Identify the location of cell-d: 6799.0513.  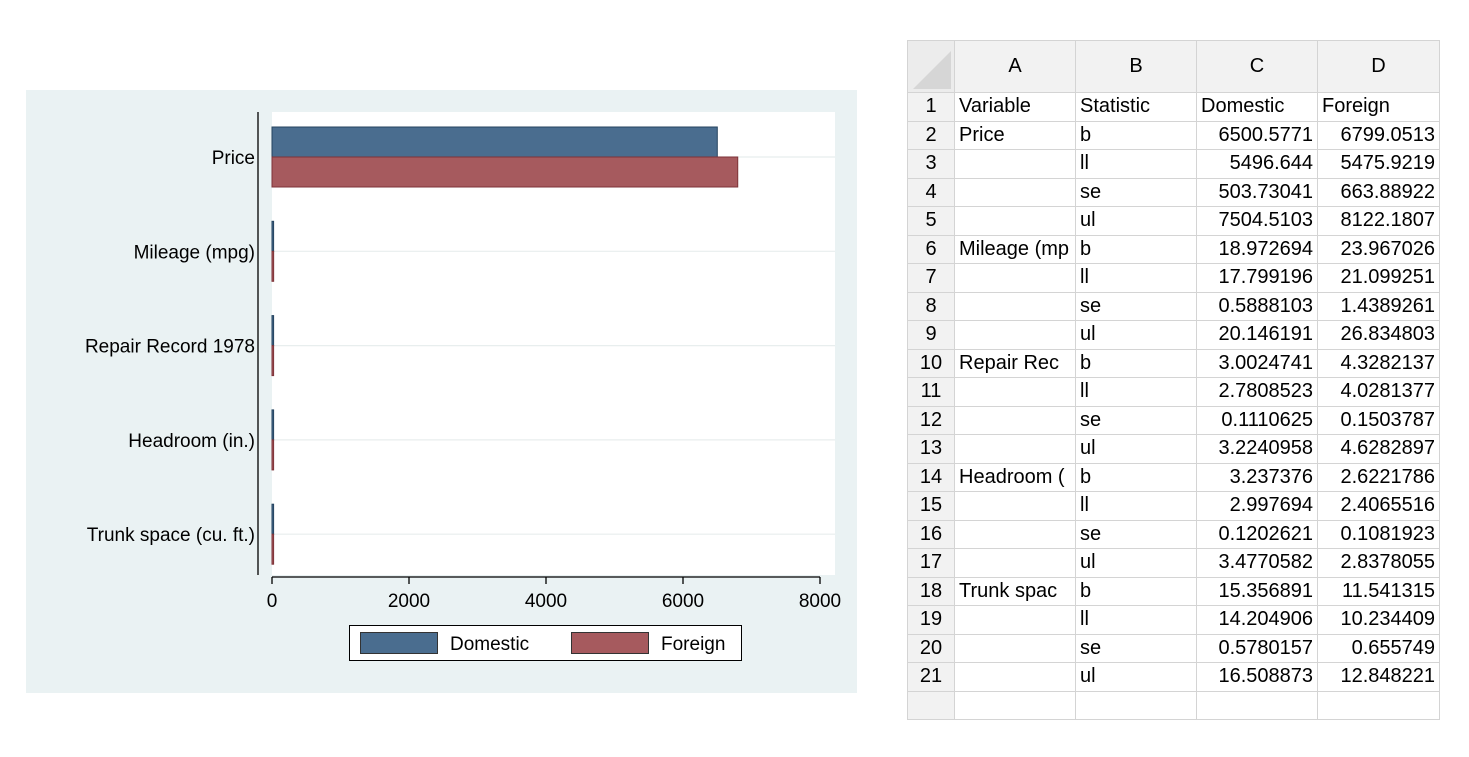
(1378, 135).